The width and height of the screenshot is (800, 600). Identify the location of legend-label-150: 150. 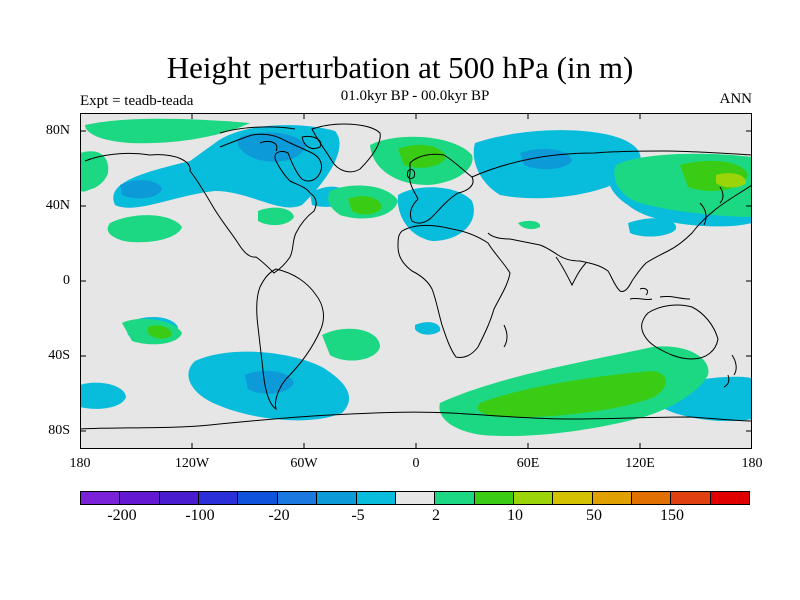
(672, 515).